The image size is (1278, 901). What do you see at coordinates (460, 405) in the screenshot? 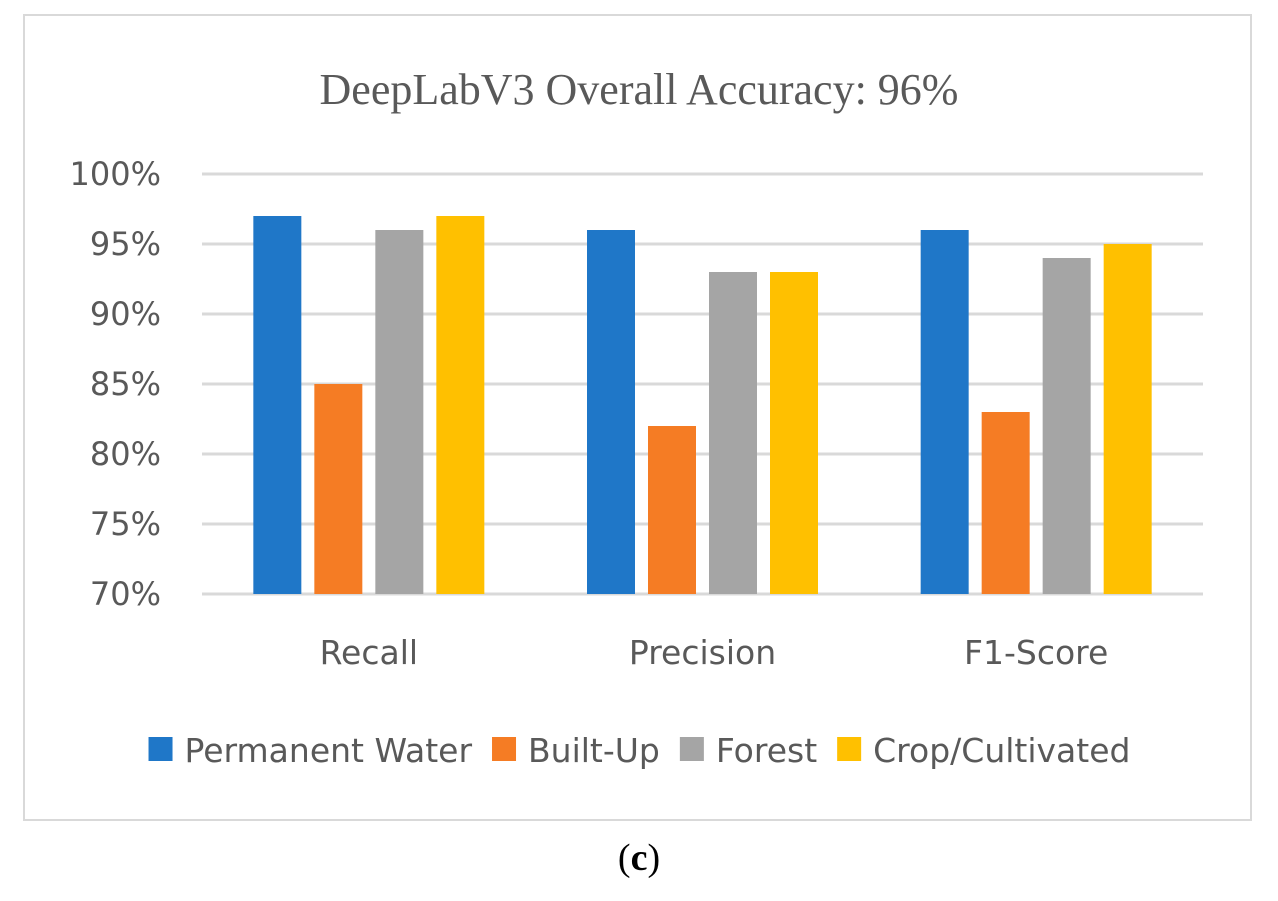
I see `bar-crop-cultivated-recall` at bounding box center [460, 405].